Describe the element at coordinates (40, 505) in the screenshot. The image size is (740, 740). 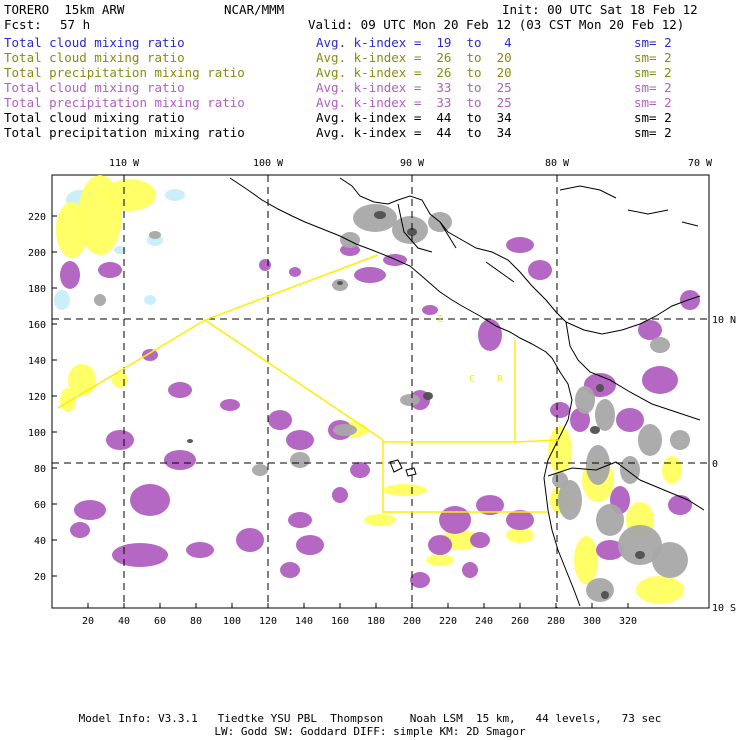
I see `y-tick-label: 60` at that location.